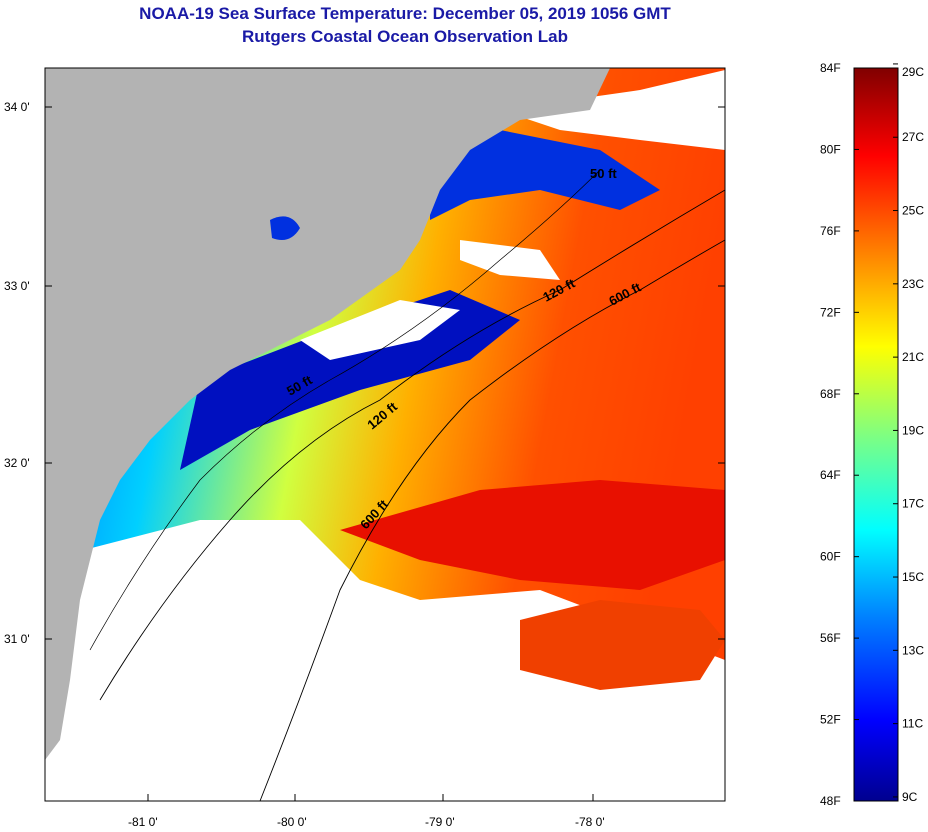 The height and width of the screenshot is (832, 928). I want to click on inland-lake, so click(285, 228).